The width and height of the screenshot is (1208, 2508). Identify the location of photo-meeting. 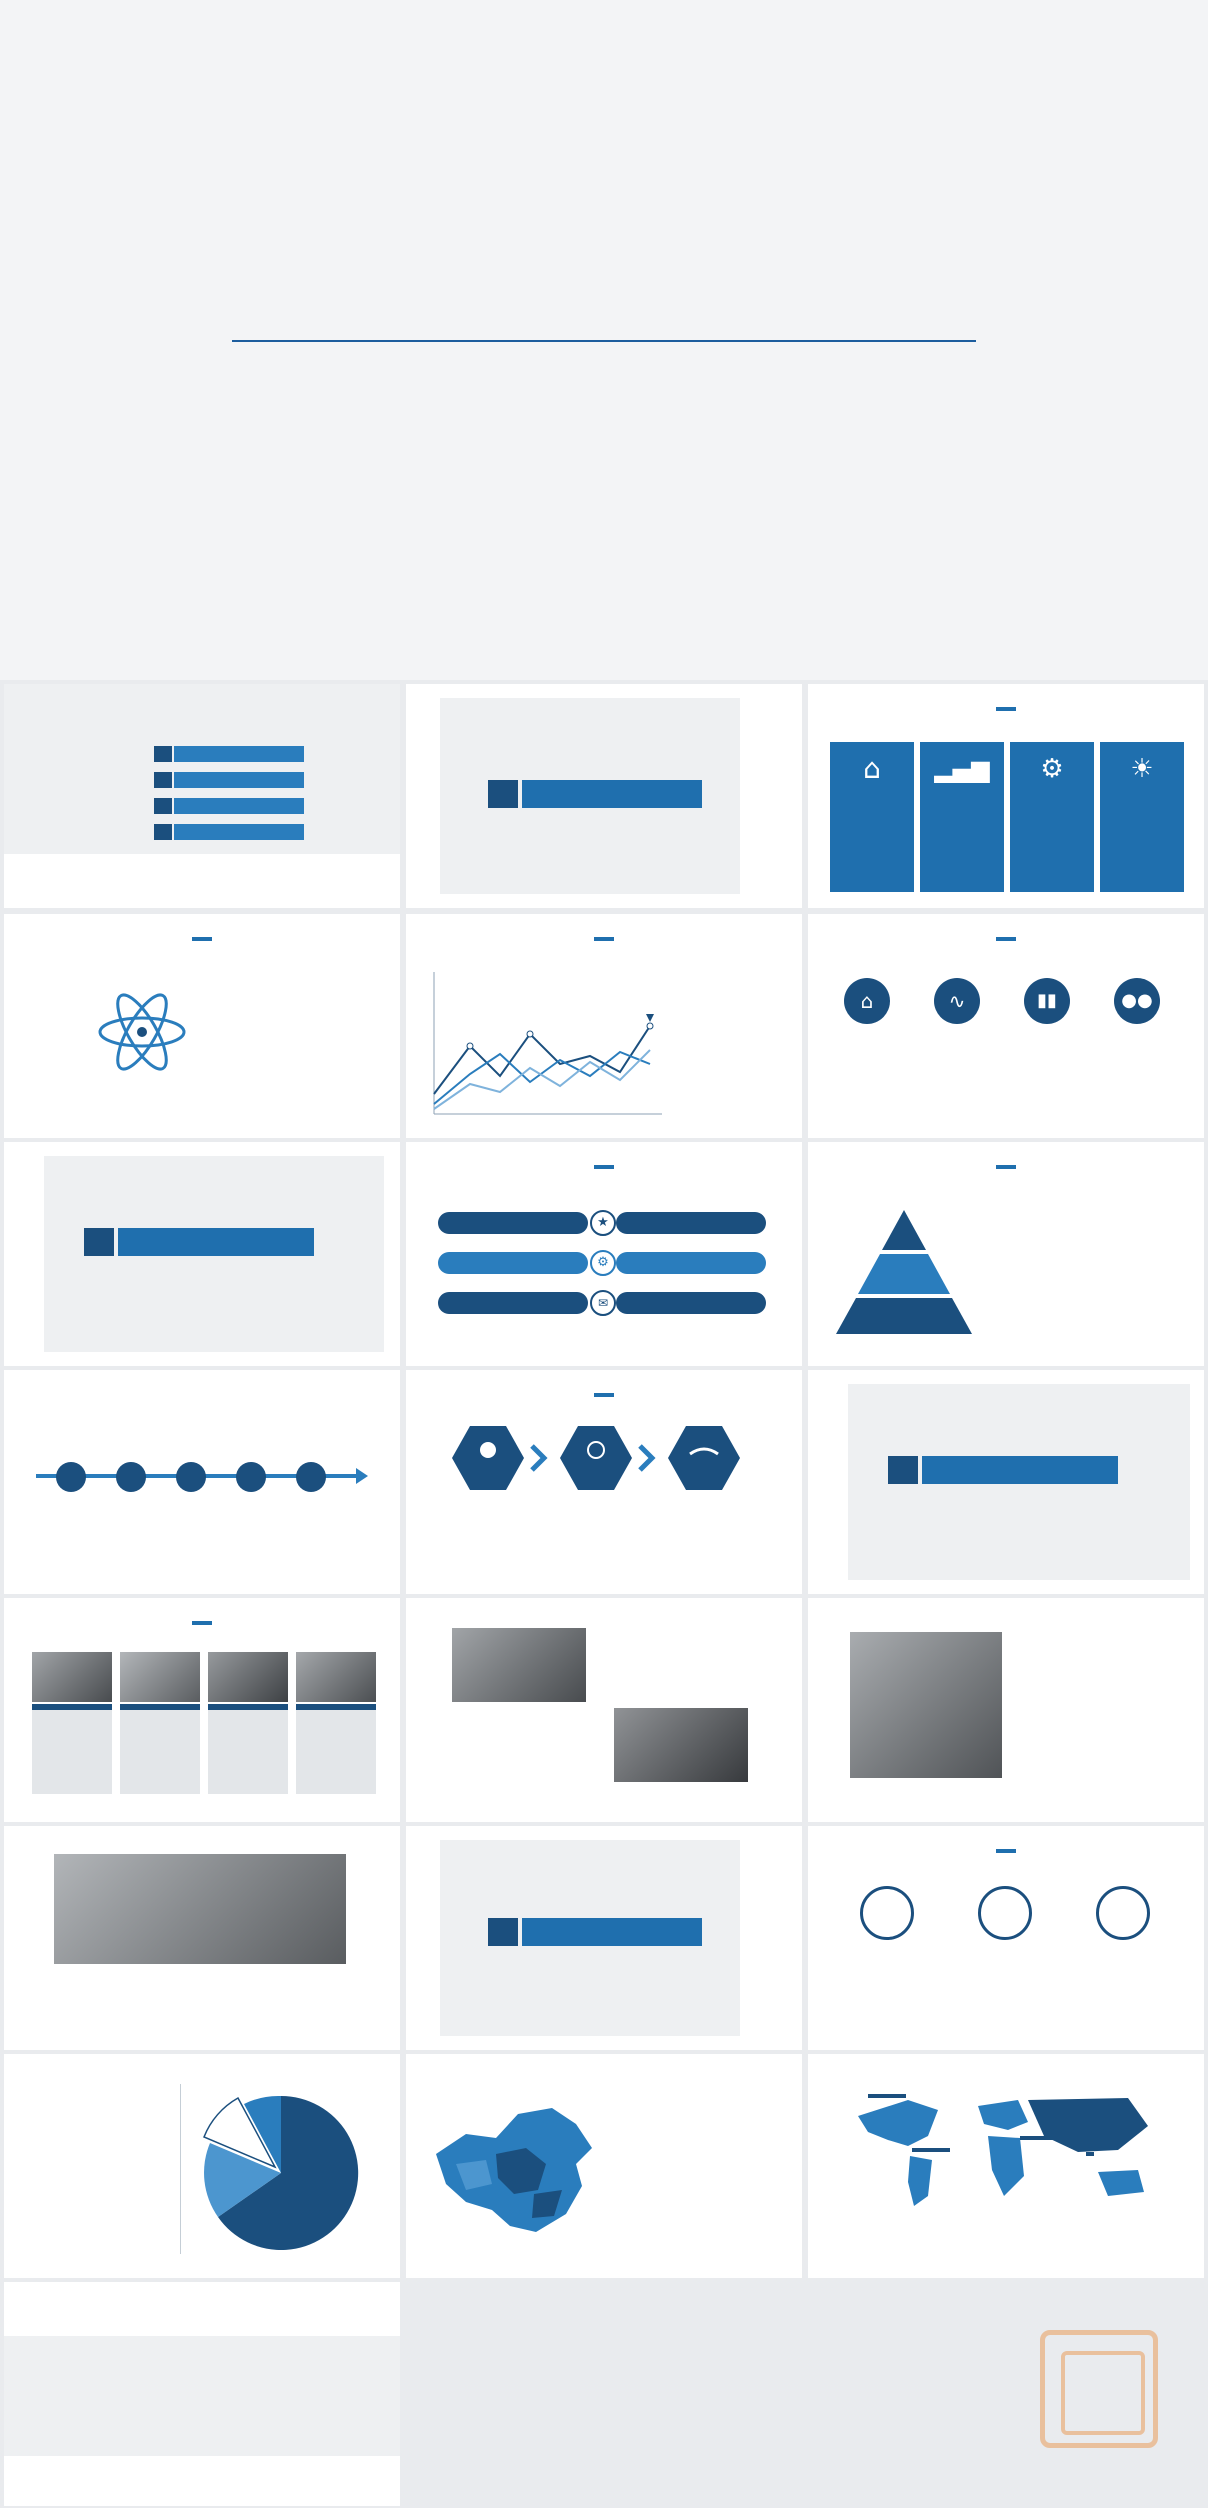
(248, 1677).